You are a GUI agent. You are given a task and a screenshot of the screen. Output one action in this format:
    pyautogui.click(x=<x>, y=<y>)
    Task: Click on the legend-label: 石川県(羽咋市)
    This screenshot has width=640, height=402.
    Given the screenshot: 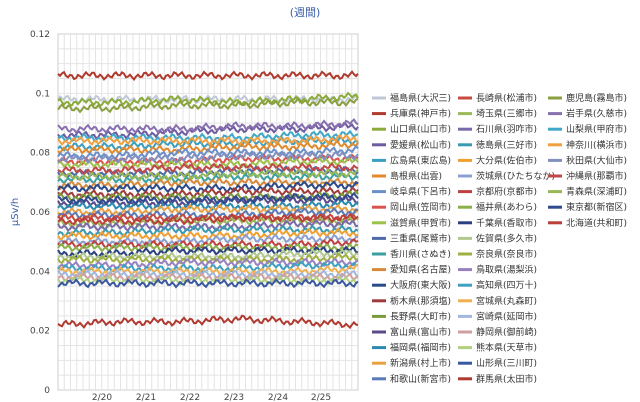 What is the action you would take?
    pyautogui.click(x=506, y=129)
    